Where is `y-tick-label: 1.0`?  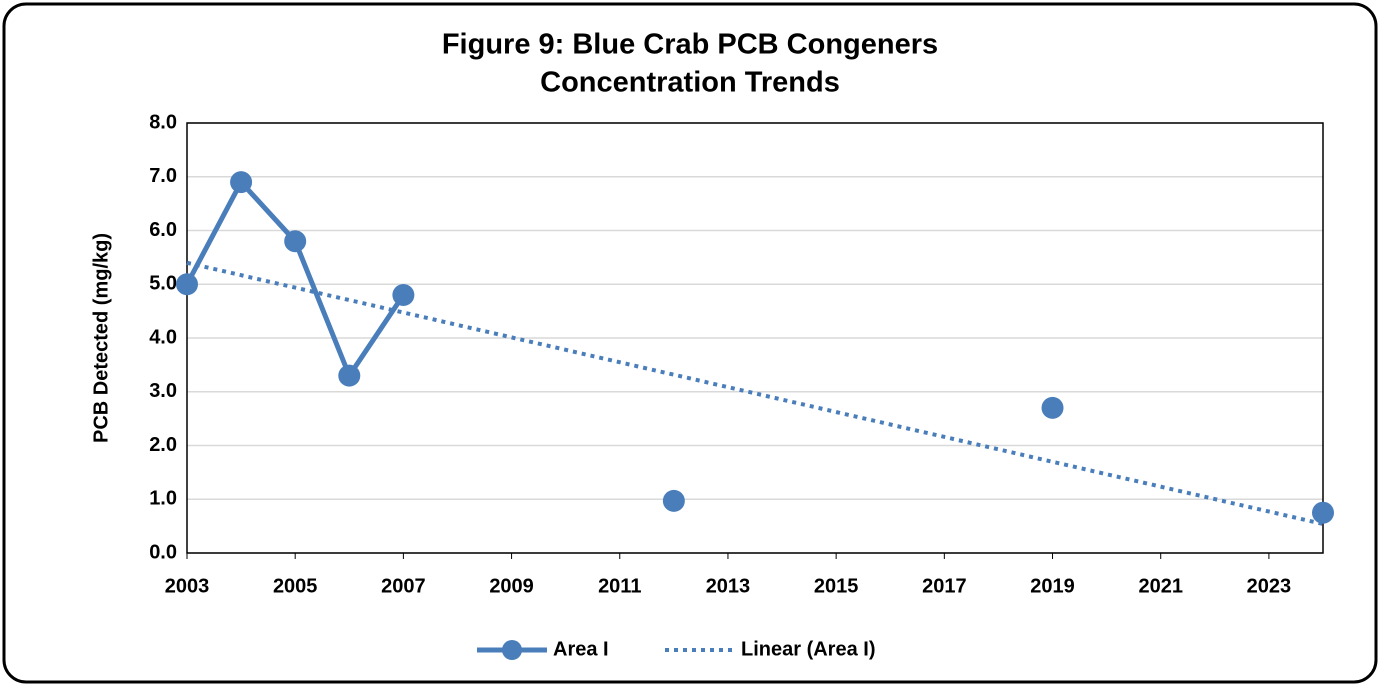
y-tick-label: 1.0 is located at coordinates (163, 499).